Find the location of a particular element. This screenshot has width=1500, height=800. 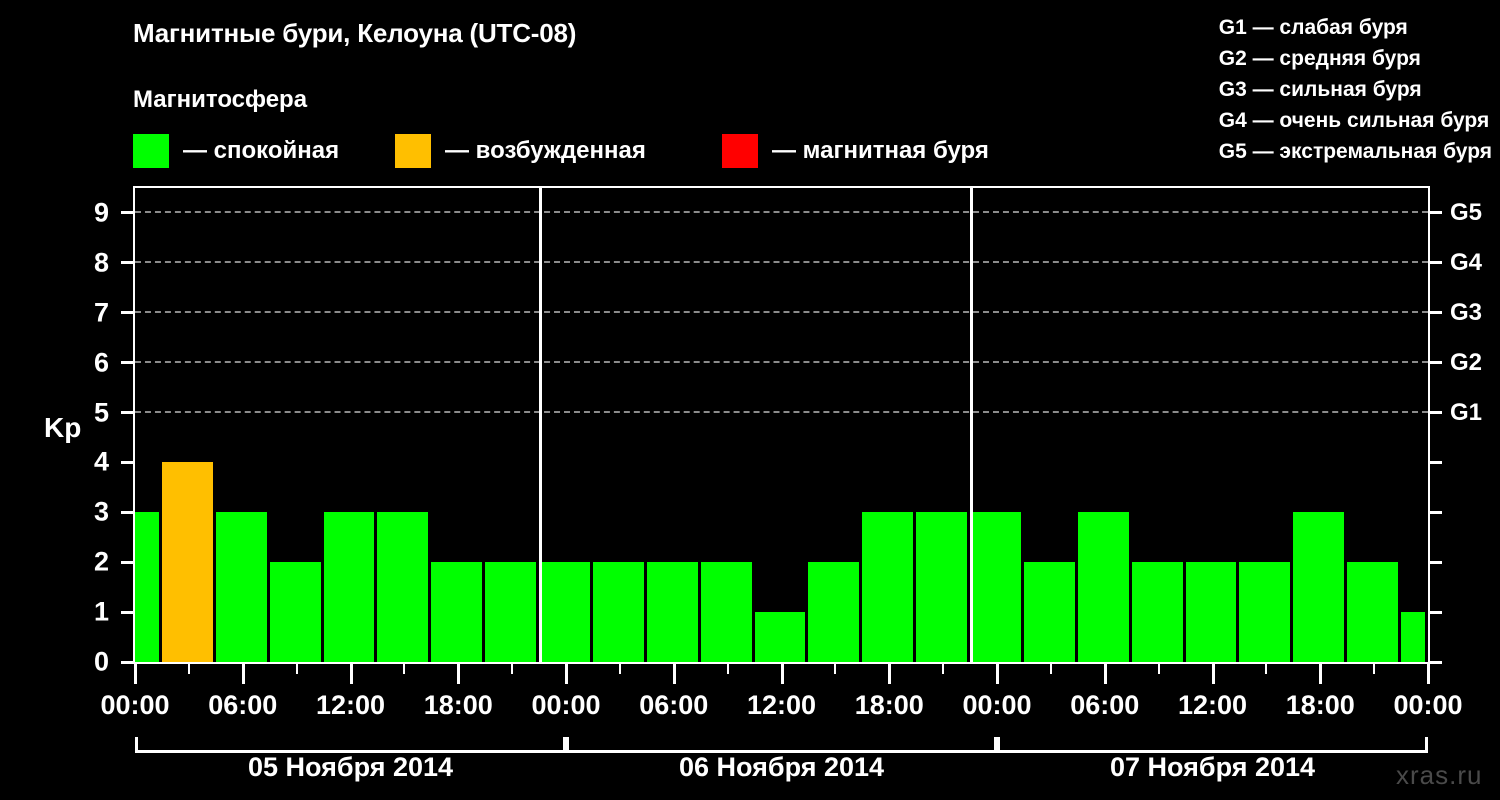

y-tick-label-2: 2 is located at coordinates (101, 561).